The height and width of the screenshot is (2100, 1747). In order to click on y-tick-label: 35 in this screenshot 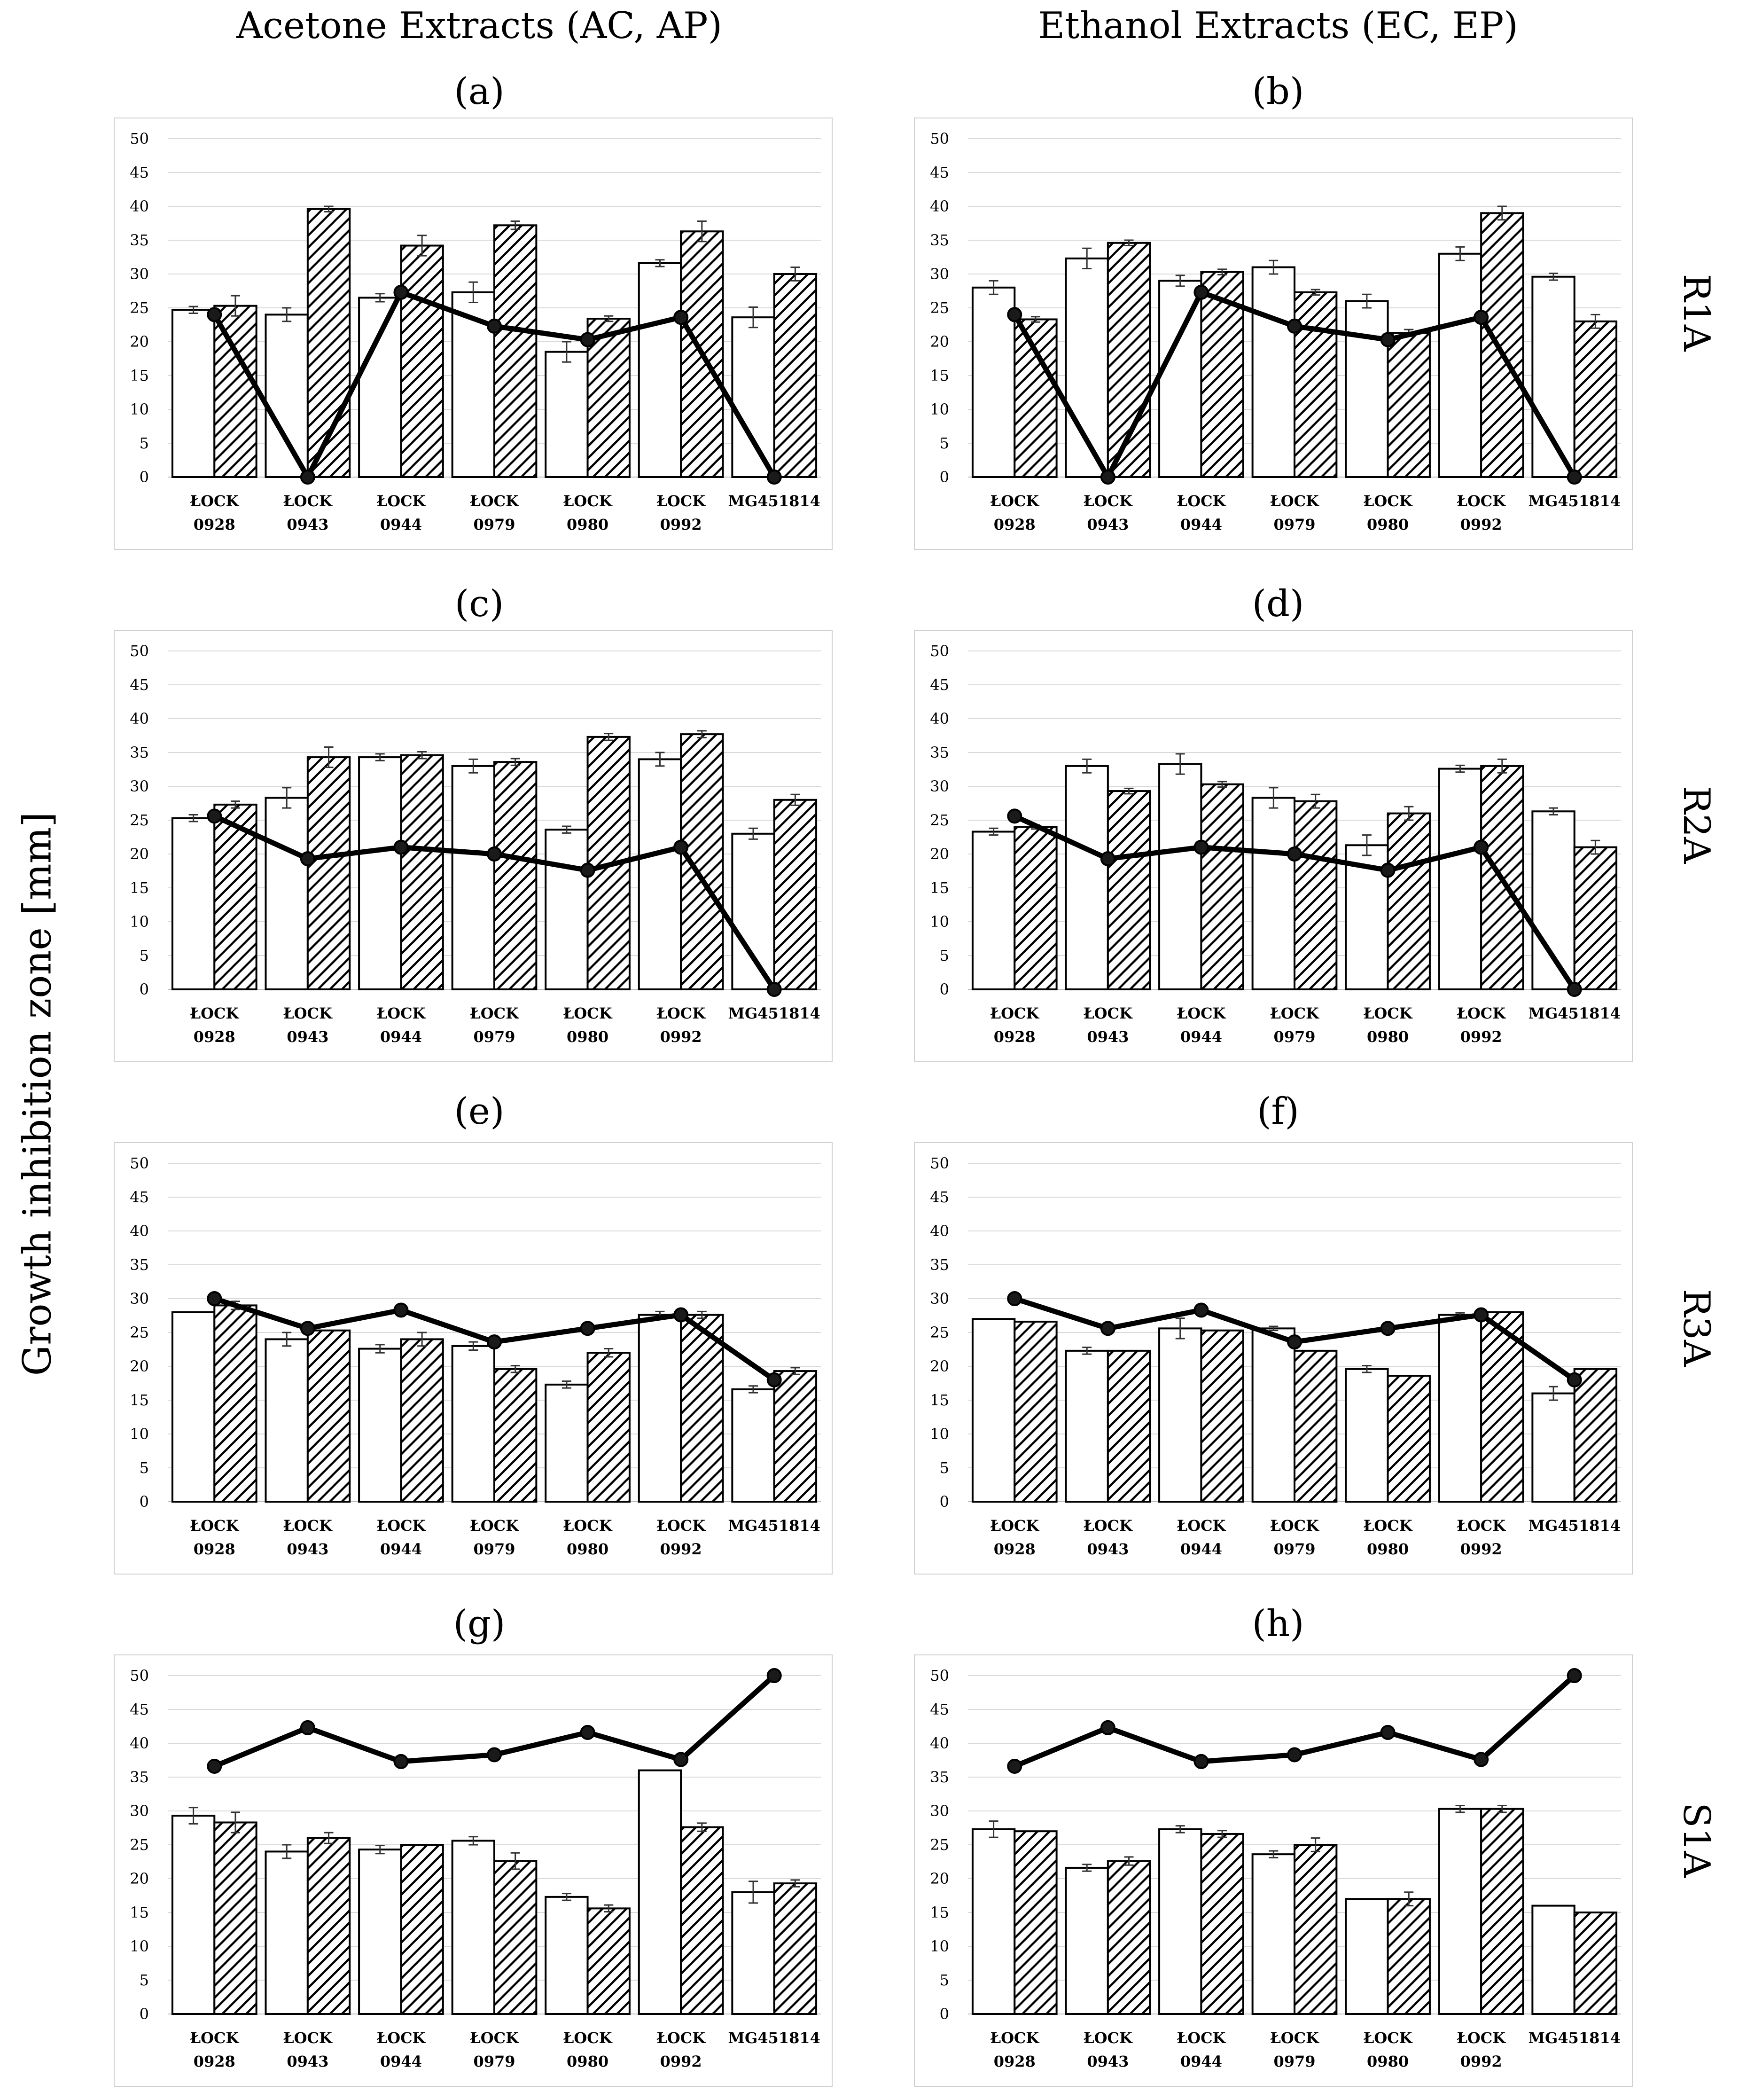, I will do `click(939, 240)`.